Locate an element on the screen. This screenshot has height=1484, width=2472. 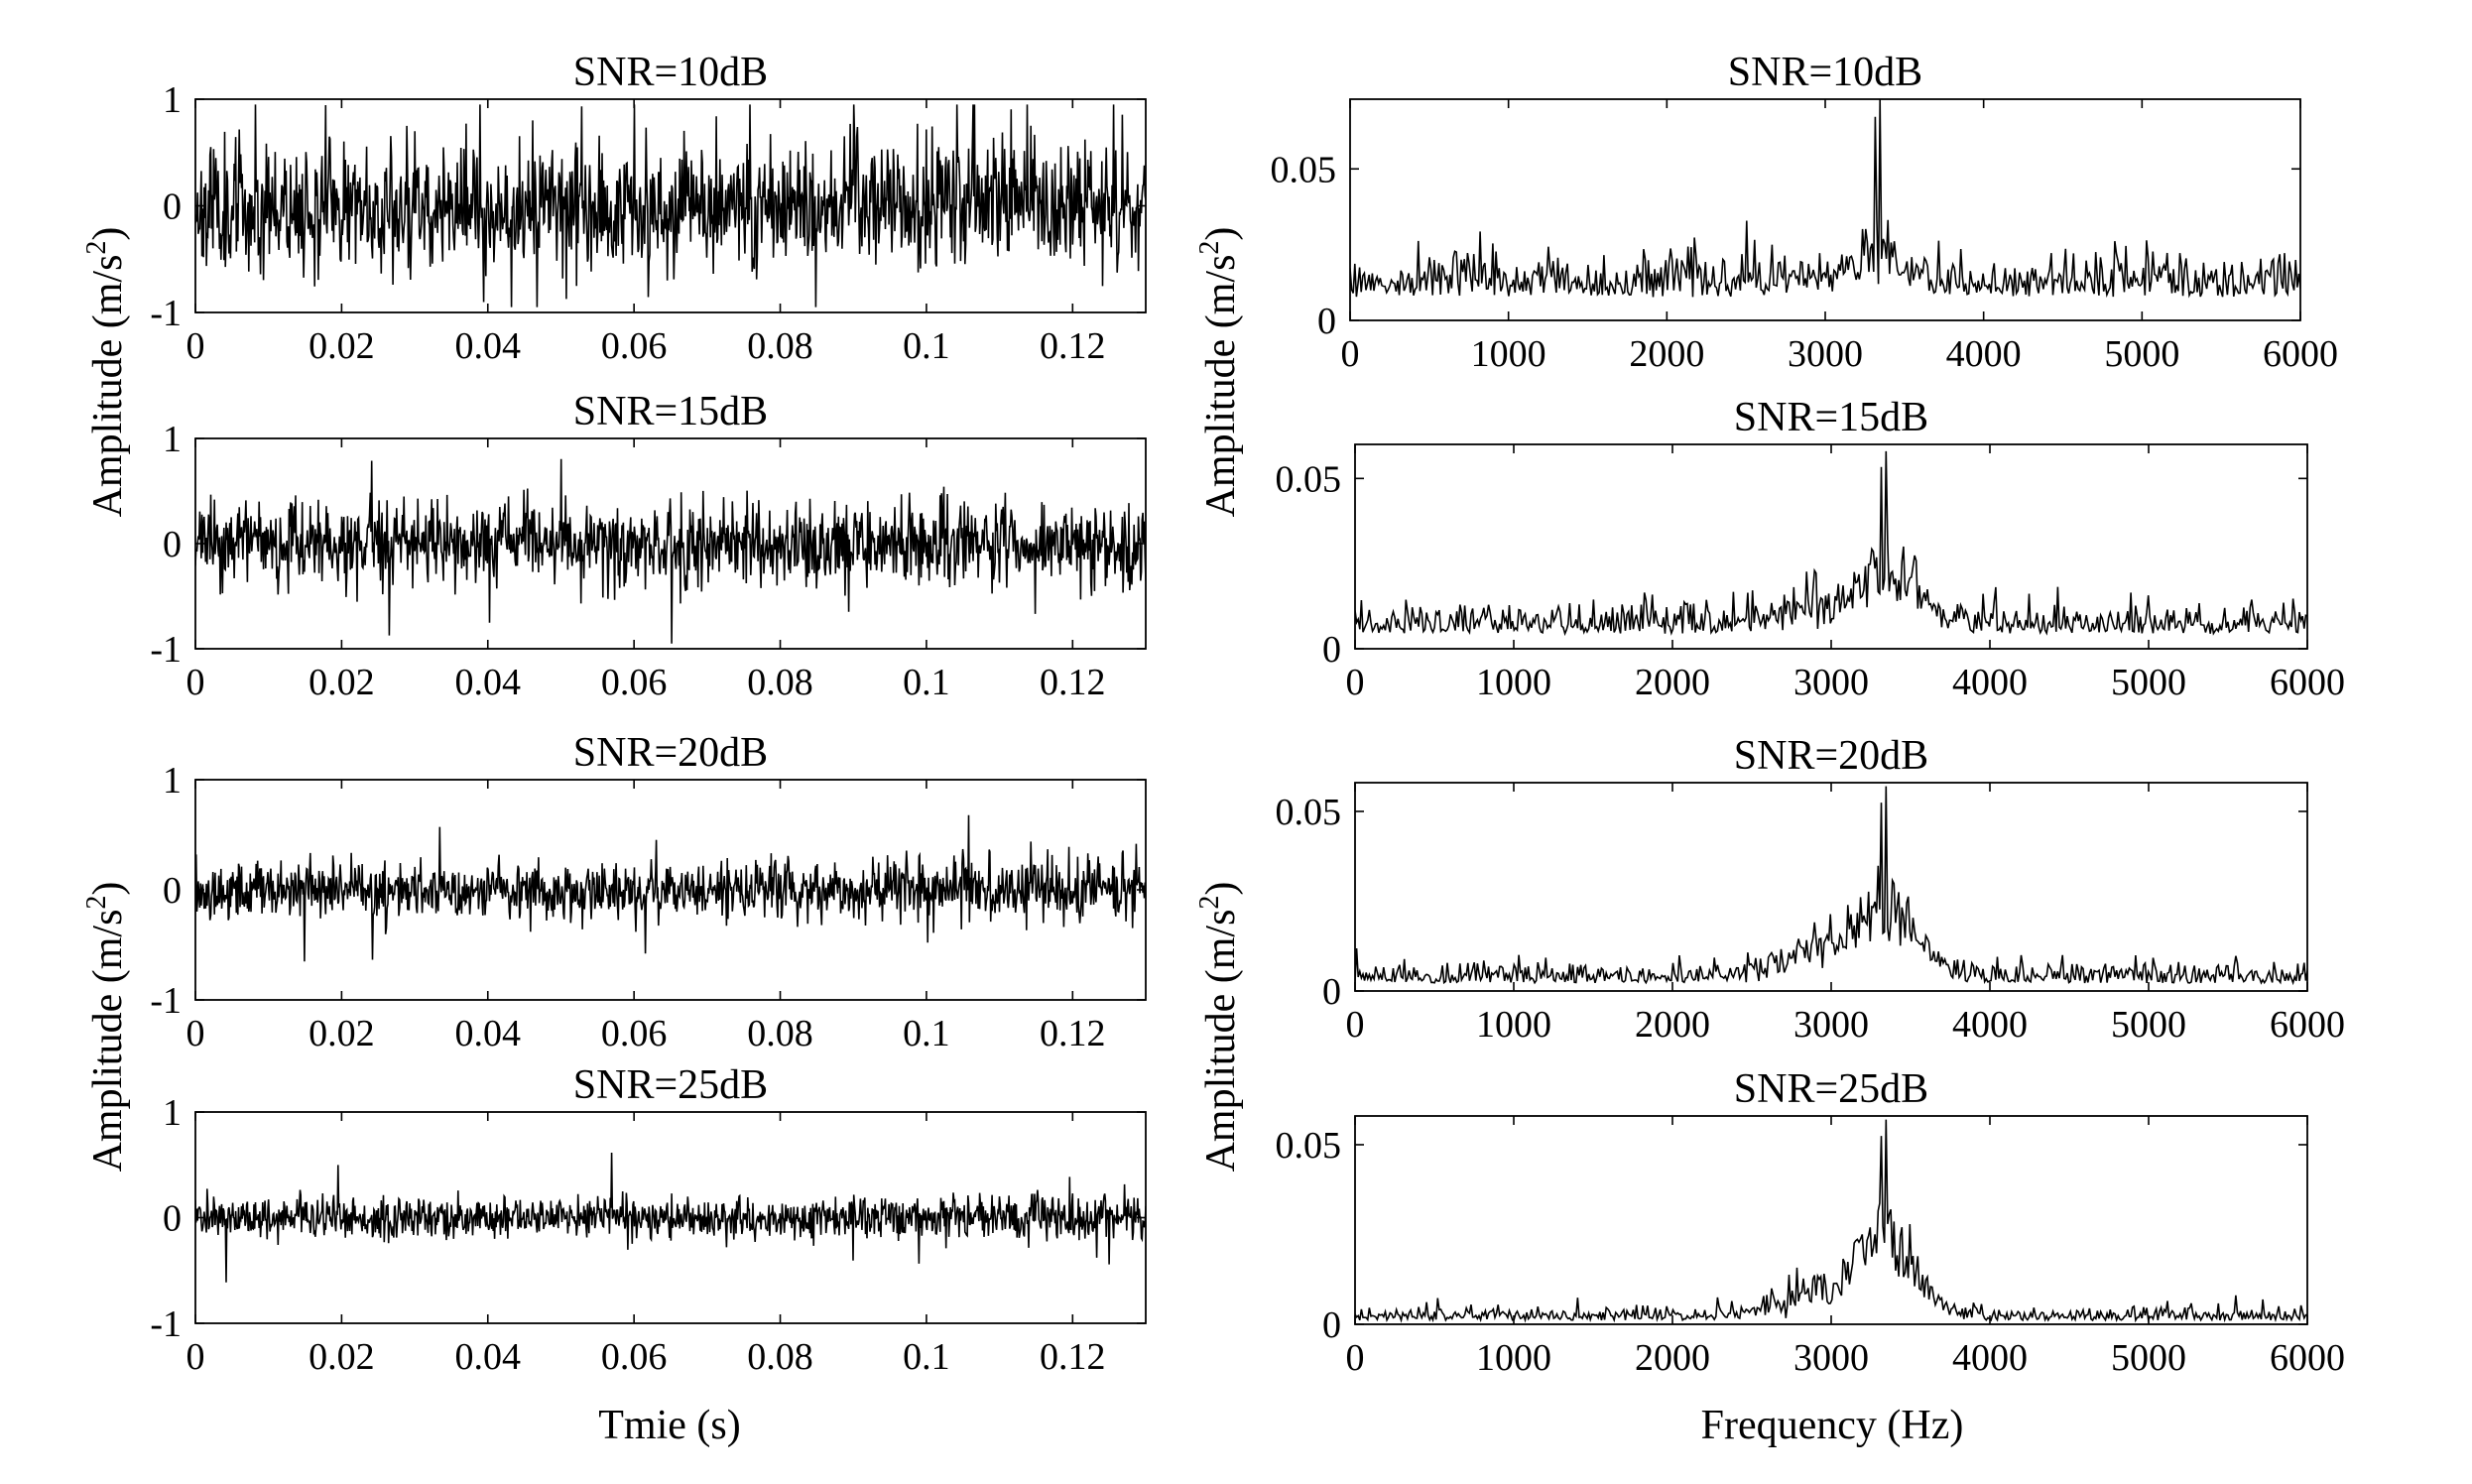
panel-freq-snr20: SNR=20dB 0 1000 2000 3000 4000 5000 6000 0 0.05 is located at coordinates (1811, 889).